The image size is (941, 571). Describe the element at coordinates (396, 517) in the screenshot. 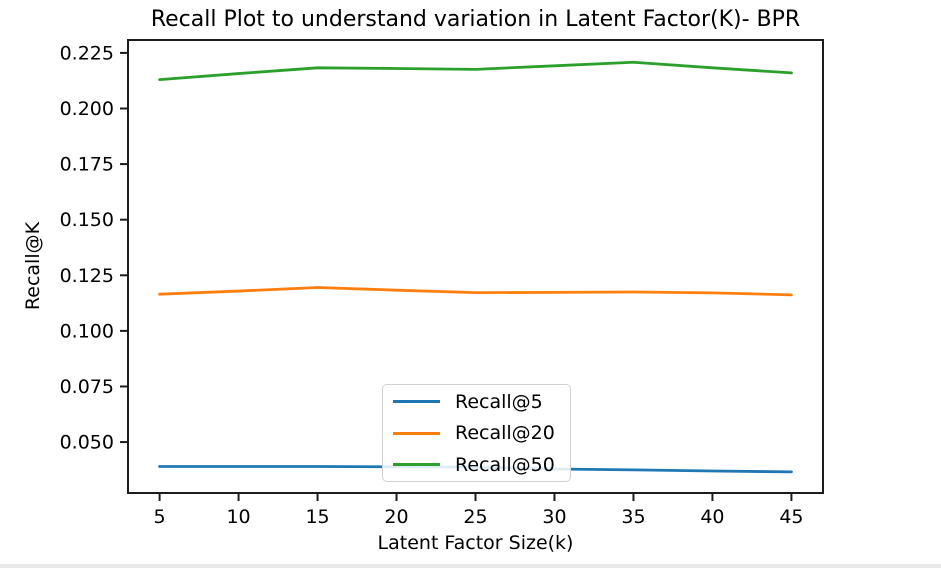

I see `x-tick-label: 20` at that location.